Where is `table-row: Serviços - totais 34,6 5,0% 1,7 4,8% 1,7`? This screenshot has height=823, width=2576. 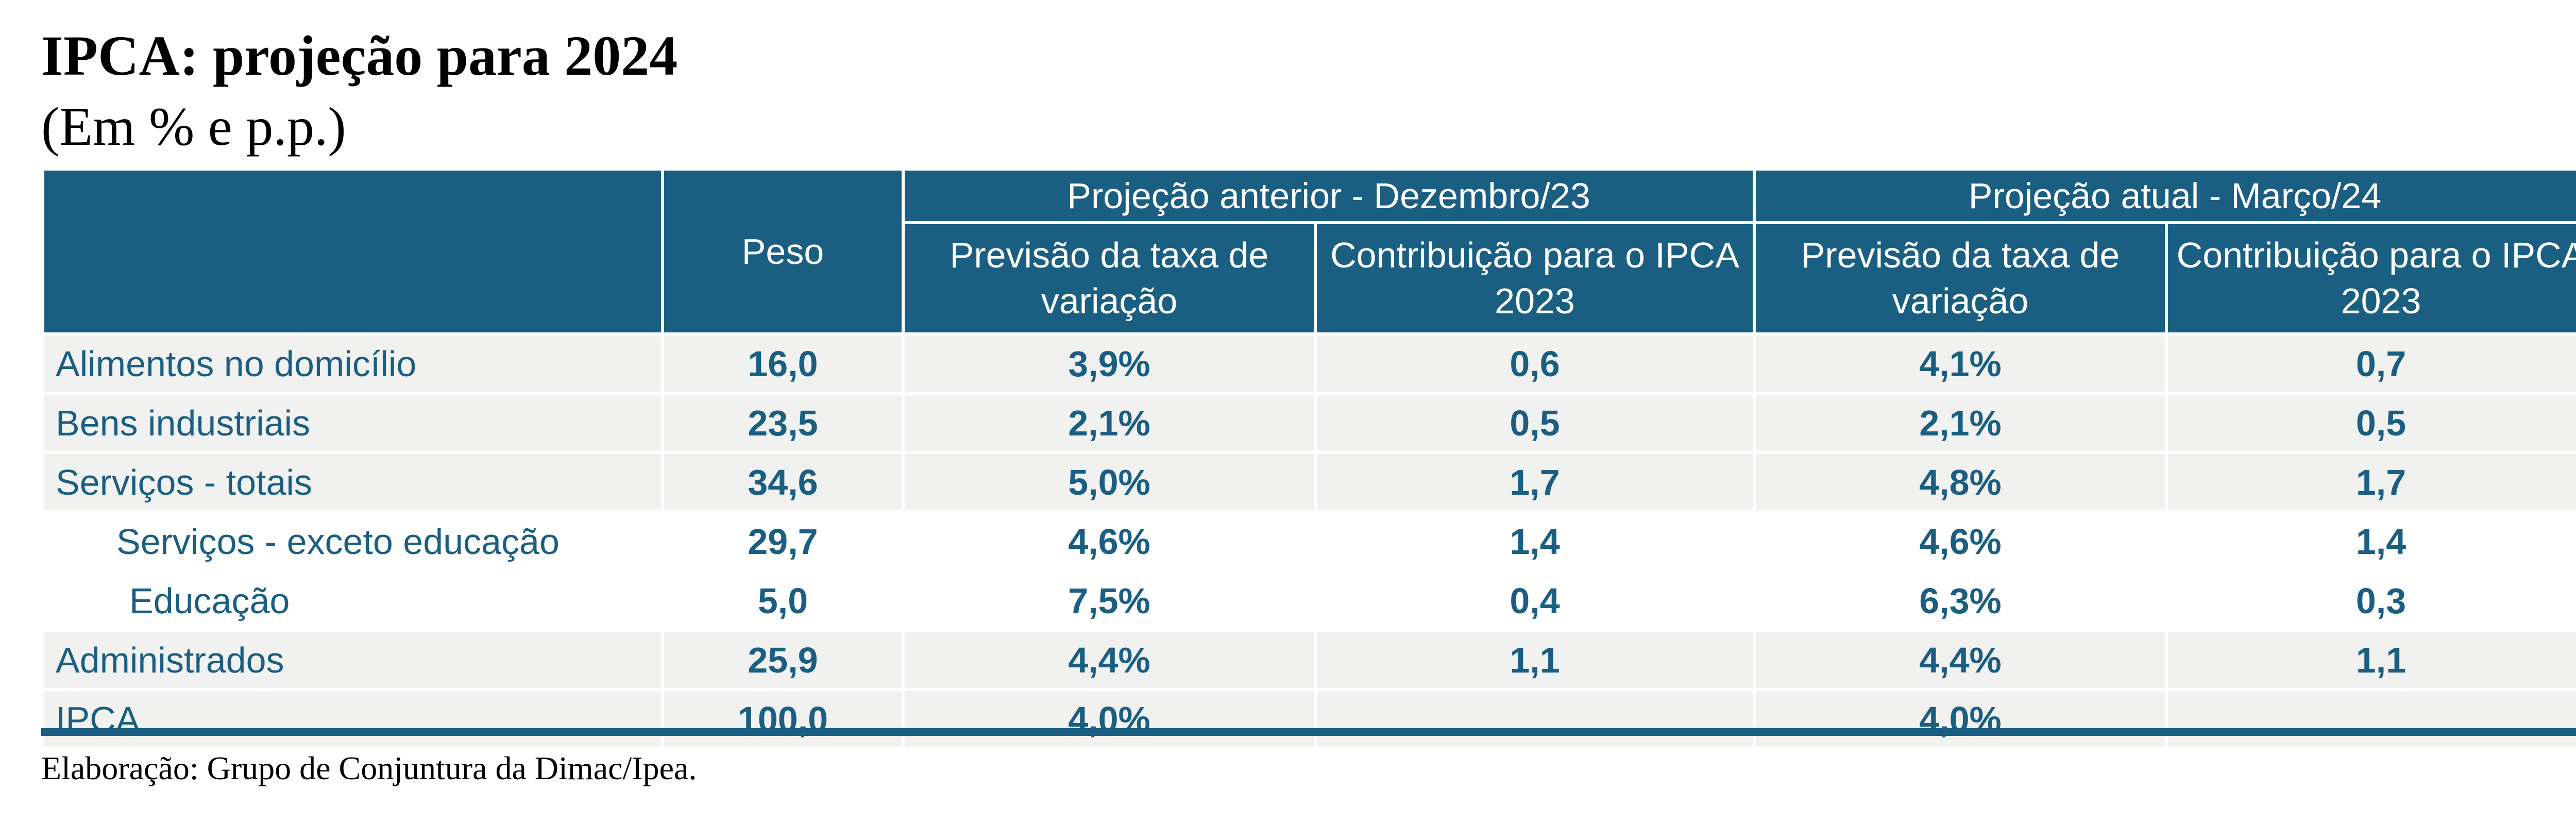 table-row: Serviços - totais 34,6 5,0% 1,7 4,8% 1,7 is located at coordinates (1308, 482).